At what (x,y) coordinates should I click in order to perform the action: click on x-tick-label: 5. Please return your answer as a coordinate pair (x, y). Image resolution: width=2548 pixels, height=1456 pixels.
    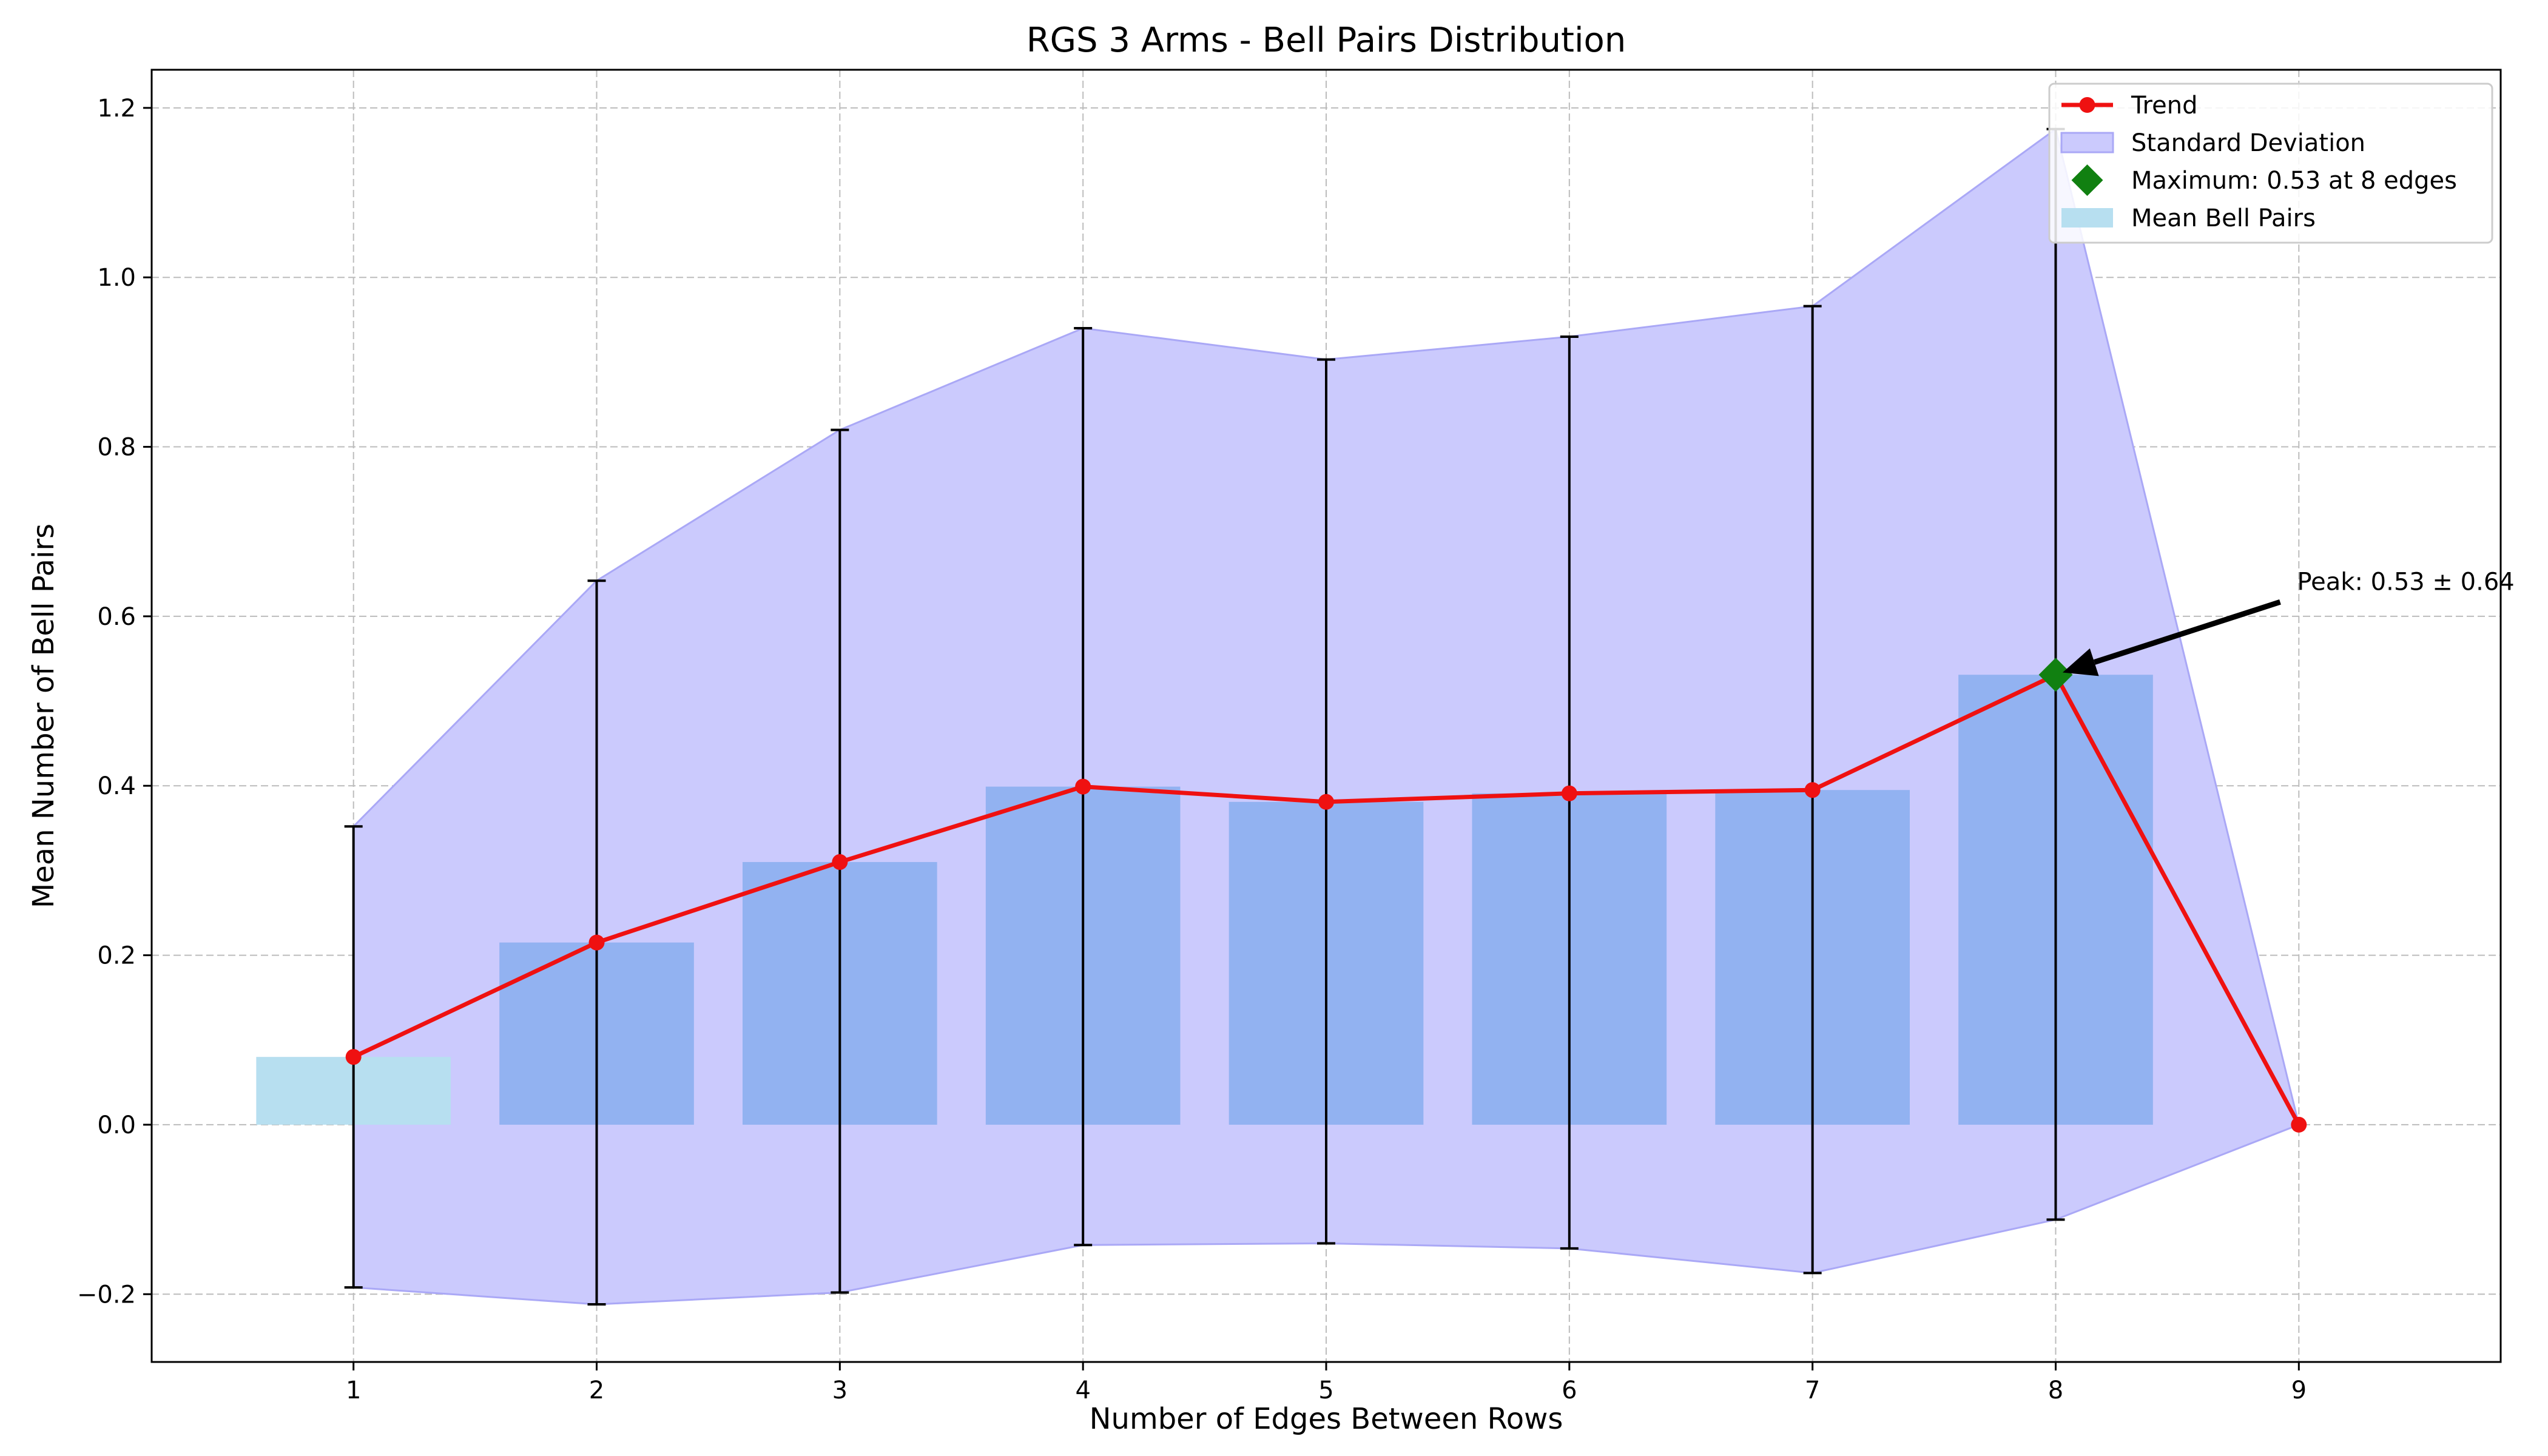
    Looking at the image, I should click on (1325, 1390).